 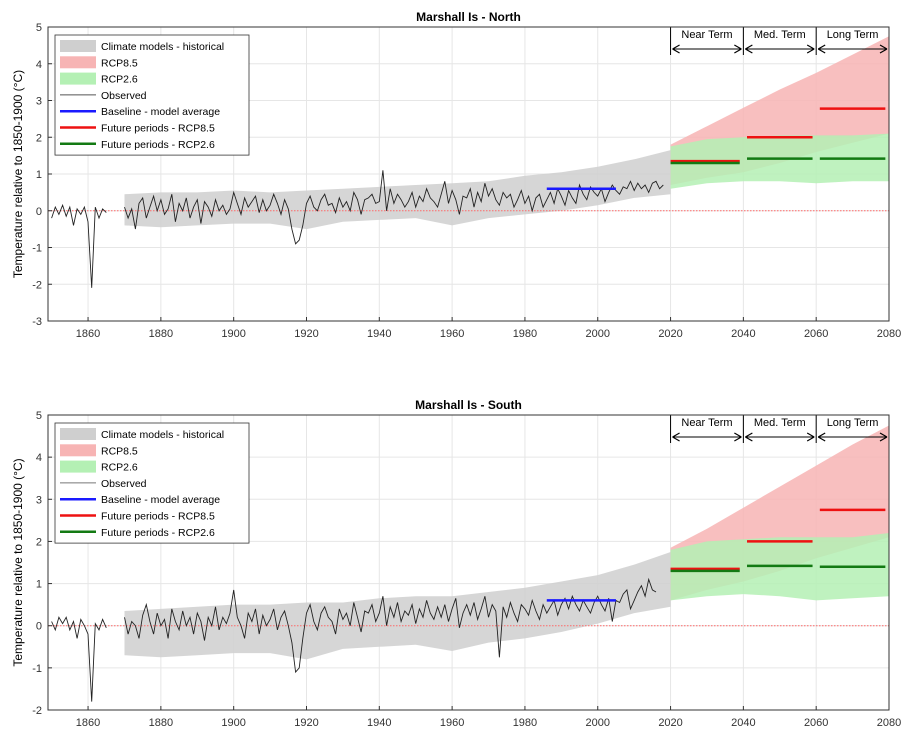 What do you see at coordinates (468, 17) in the screenshot?
I see `chart-title: Marshall Is - North` at bounding box center [468, 17].